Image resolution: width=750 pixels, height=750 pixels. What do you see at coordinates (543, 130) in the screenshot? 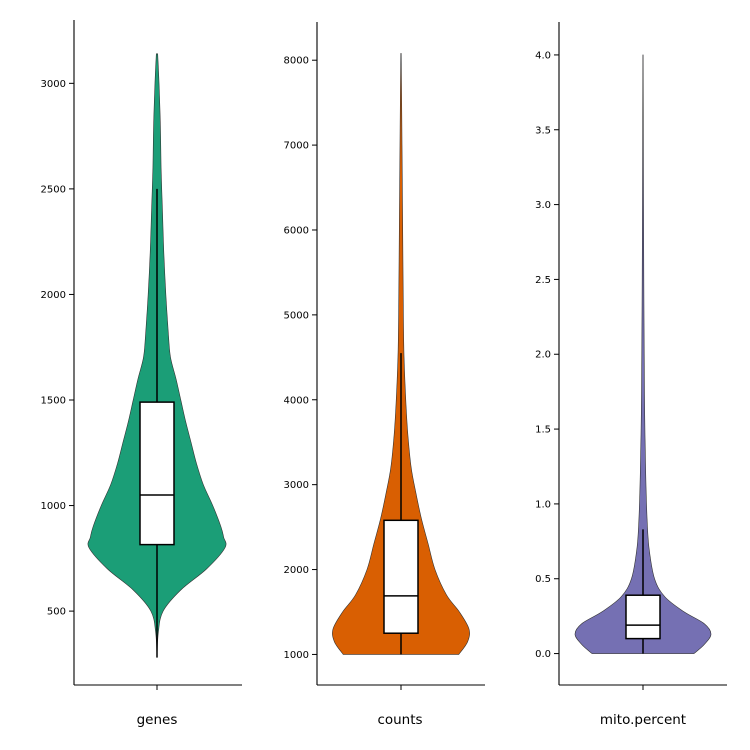
I see `y-tick-label: 3.5` at bounding box center [543, 130].